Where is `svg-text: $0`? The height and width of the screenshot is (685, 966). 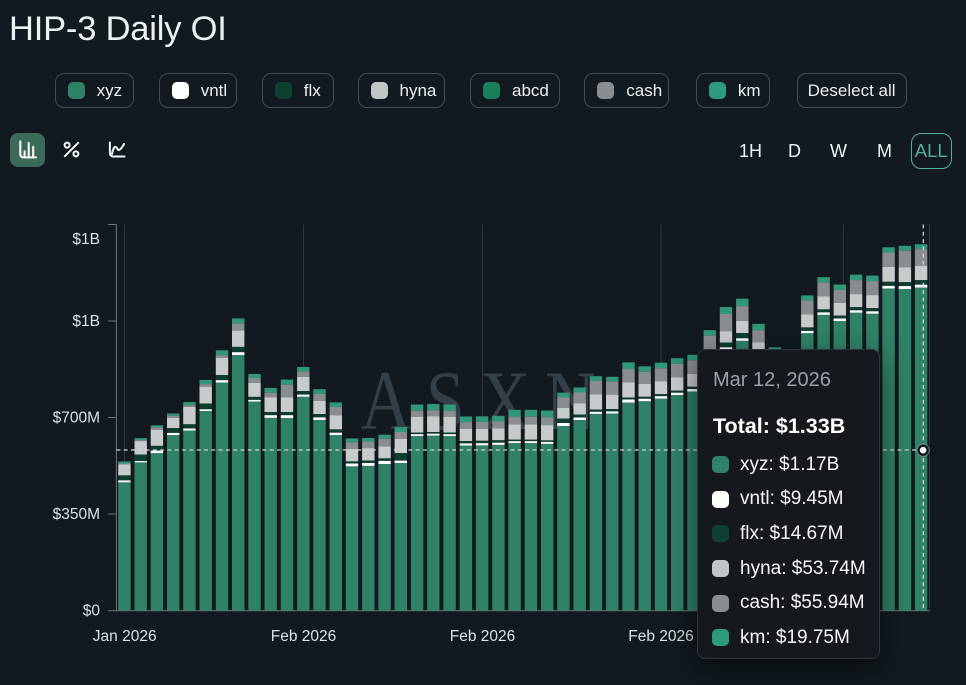 svg-text: $0 is located at coordinates (92, 611).